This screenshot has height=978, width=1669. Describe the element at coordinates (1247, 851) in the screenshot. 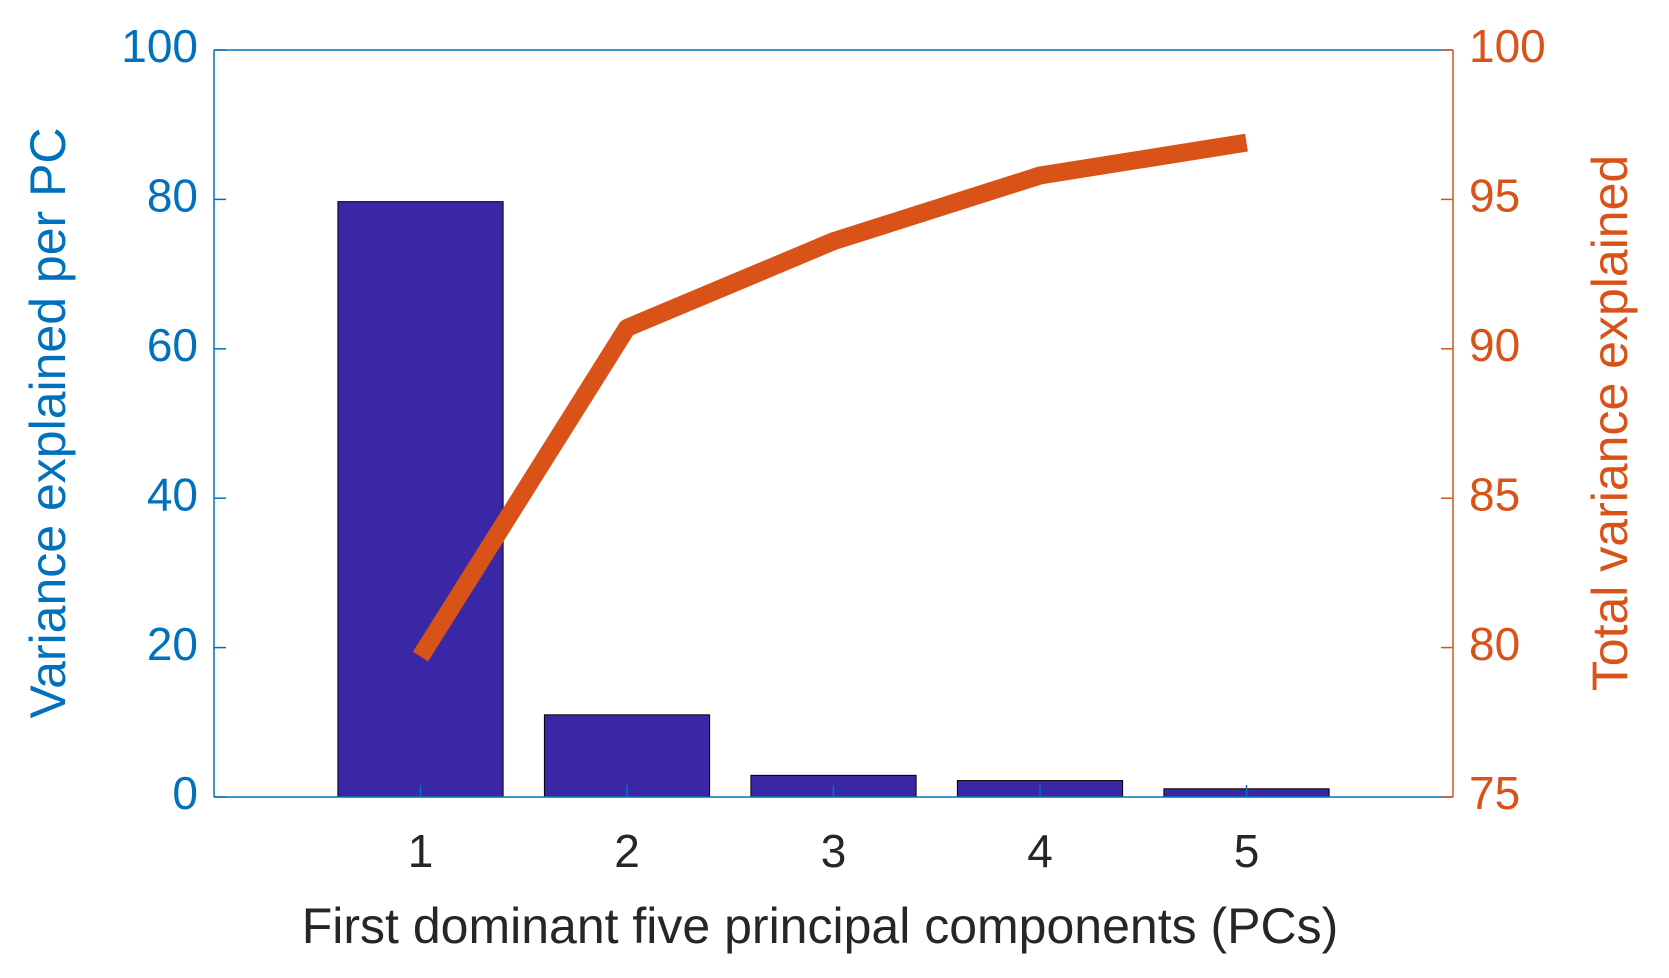

I see `x-tick-label: 5` at that location.